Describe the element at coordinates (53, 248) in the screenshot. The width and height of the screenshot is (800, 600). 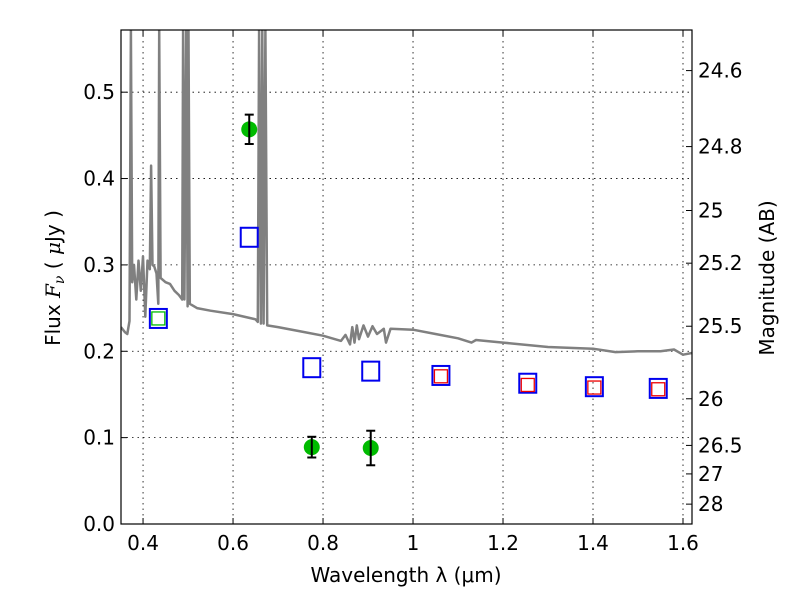
I see `y-label-part-mu: μ` at that location.